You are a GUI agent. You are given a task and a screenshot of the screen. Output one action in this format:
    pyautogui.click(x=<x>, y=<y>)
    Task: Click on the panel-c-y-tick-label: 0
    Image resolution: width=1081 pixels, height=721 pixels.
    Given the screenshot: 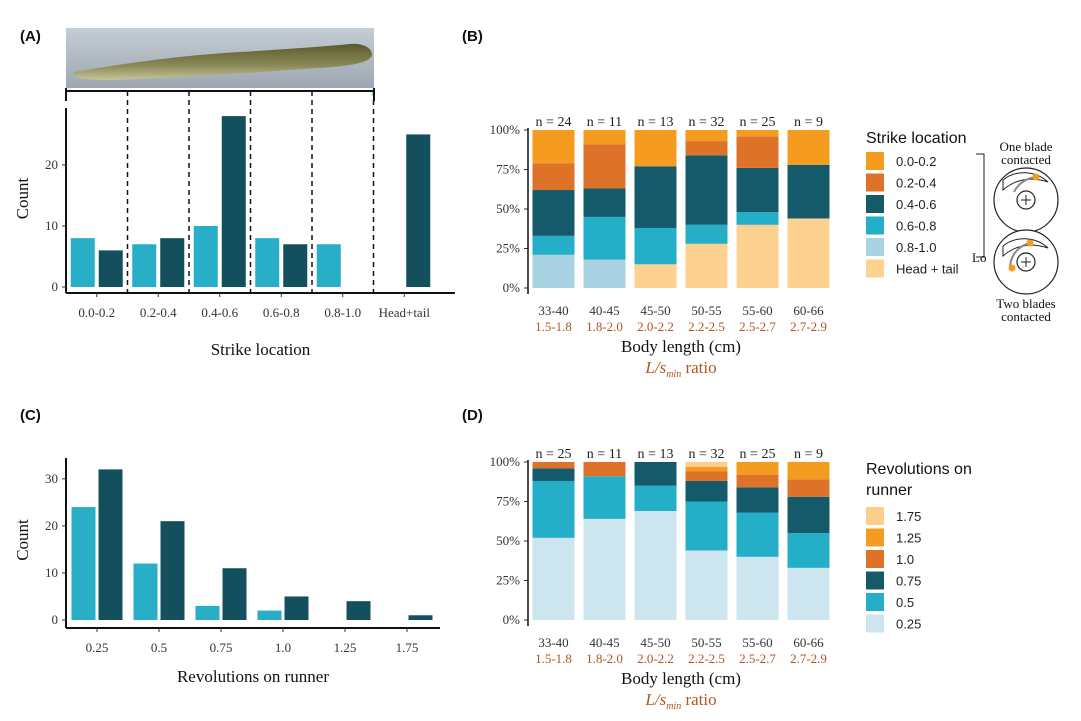 What is the action you would take?
    pyautogui.click(x=55, y=619)
    